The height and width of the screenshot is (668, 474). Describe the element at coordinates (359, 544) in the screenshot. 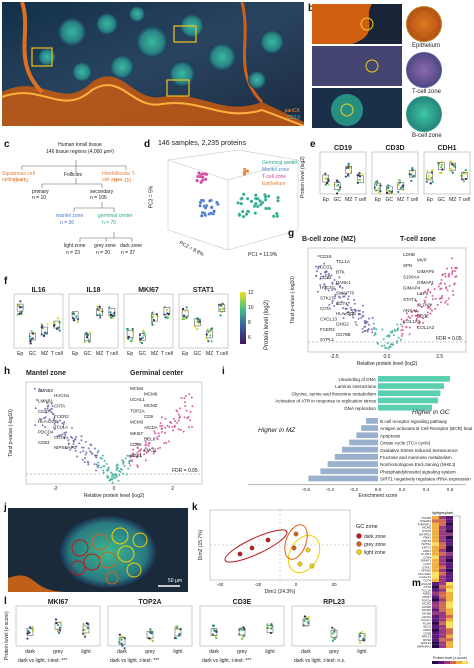

I see `k-legend-swatch-grey` at that location.